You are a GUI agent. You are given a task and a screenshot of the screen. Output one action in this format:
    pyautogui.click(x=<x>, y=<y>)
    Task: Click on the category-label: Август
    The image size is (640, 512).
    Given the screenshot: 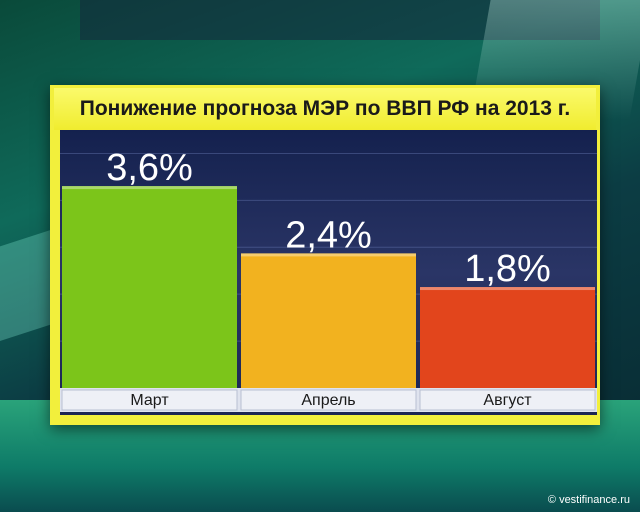 What is the action you would take?
    pyautogui.click(x=507, y=400)
    